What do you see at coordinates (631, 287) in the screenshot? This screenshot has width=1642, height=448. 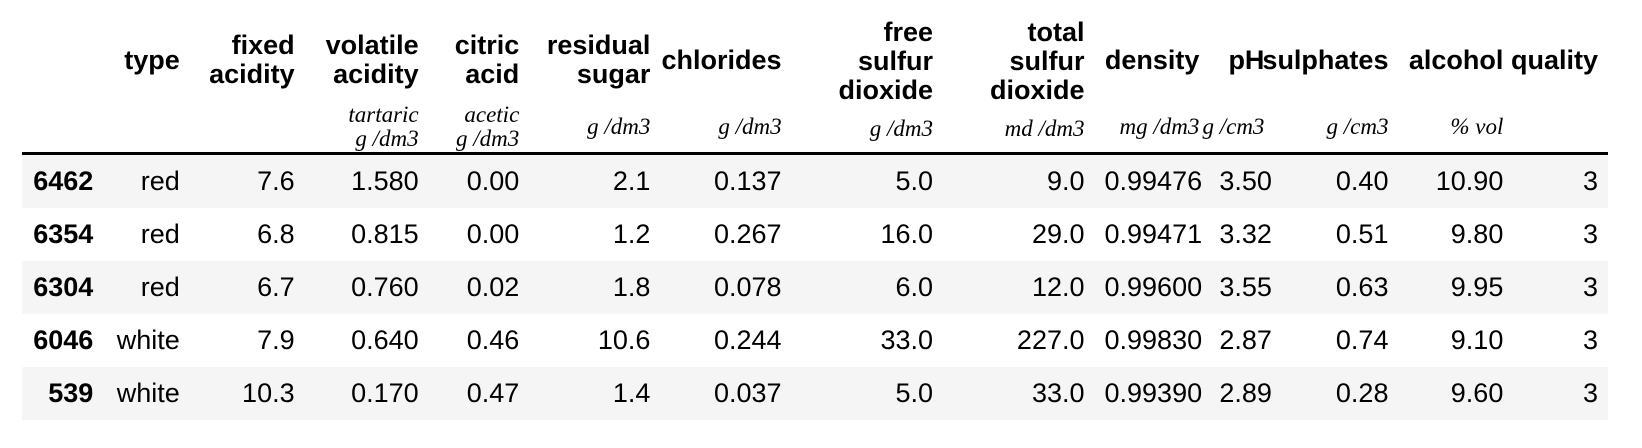 I see `cell-residual-sugar: 1.8` at bounding box center [631, 287].